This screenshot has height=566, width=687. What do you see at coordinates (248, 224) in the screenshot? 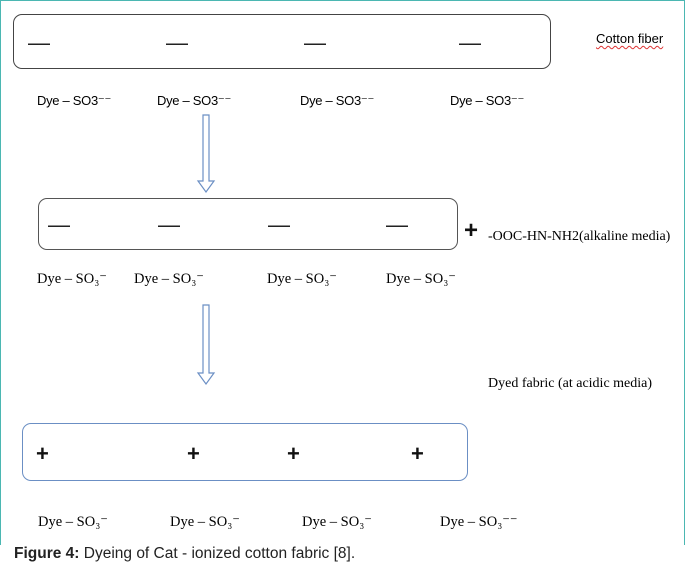
I see `fabric-box-alkaline` at bounding box center [248, 224].